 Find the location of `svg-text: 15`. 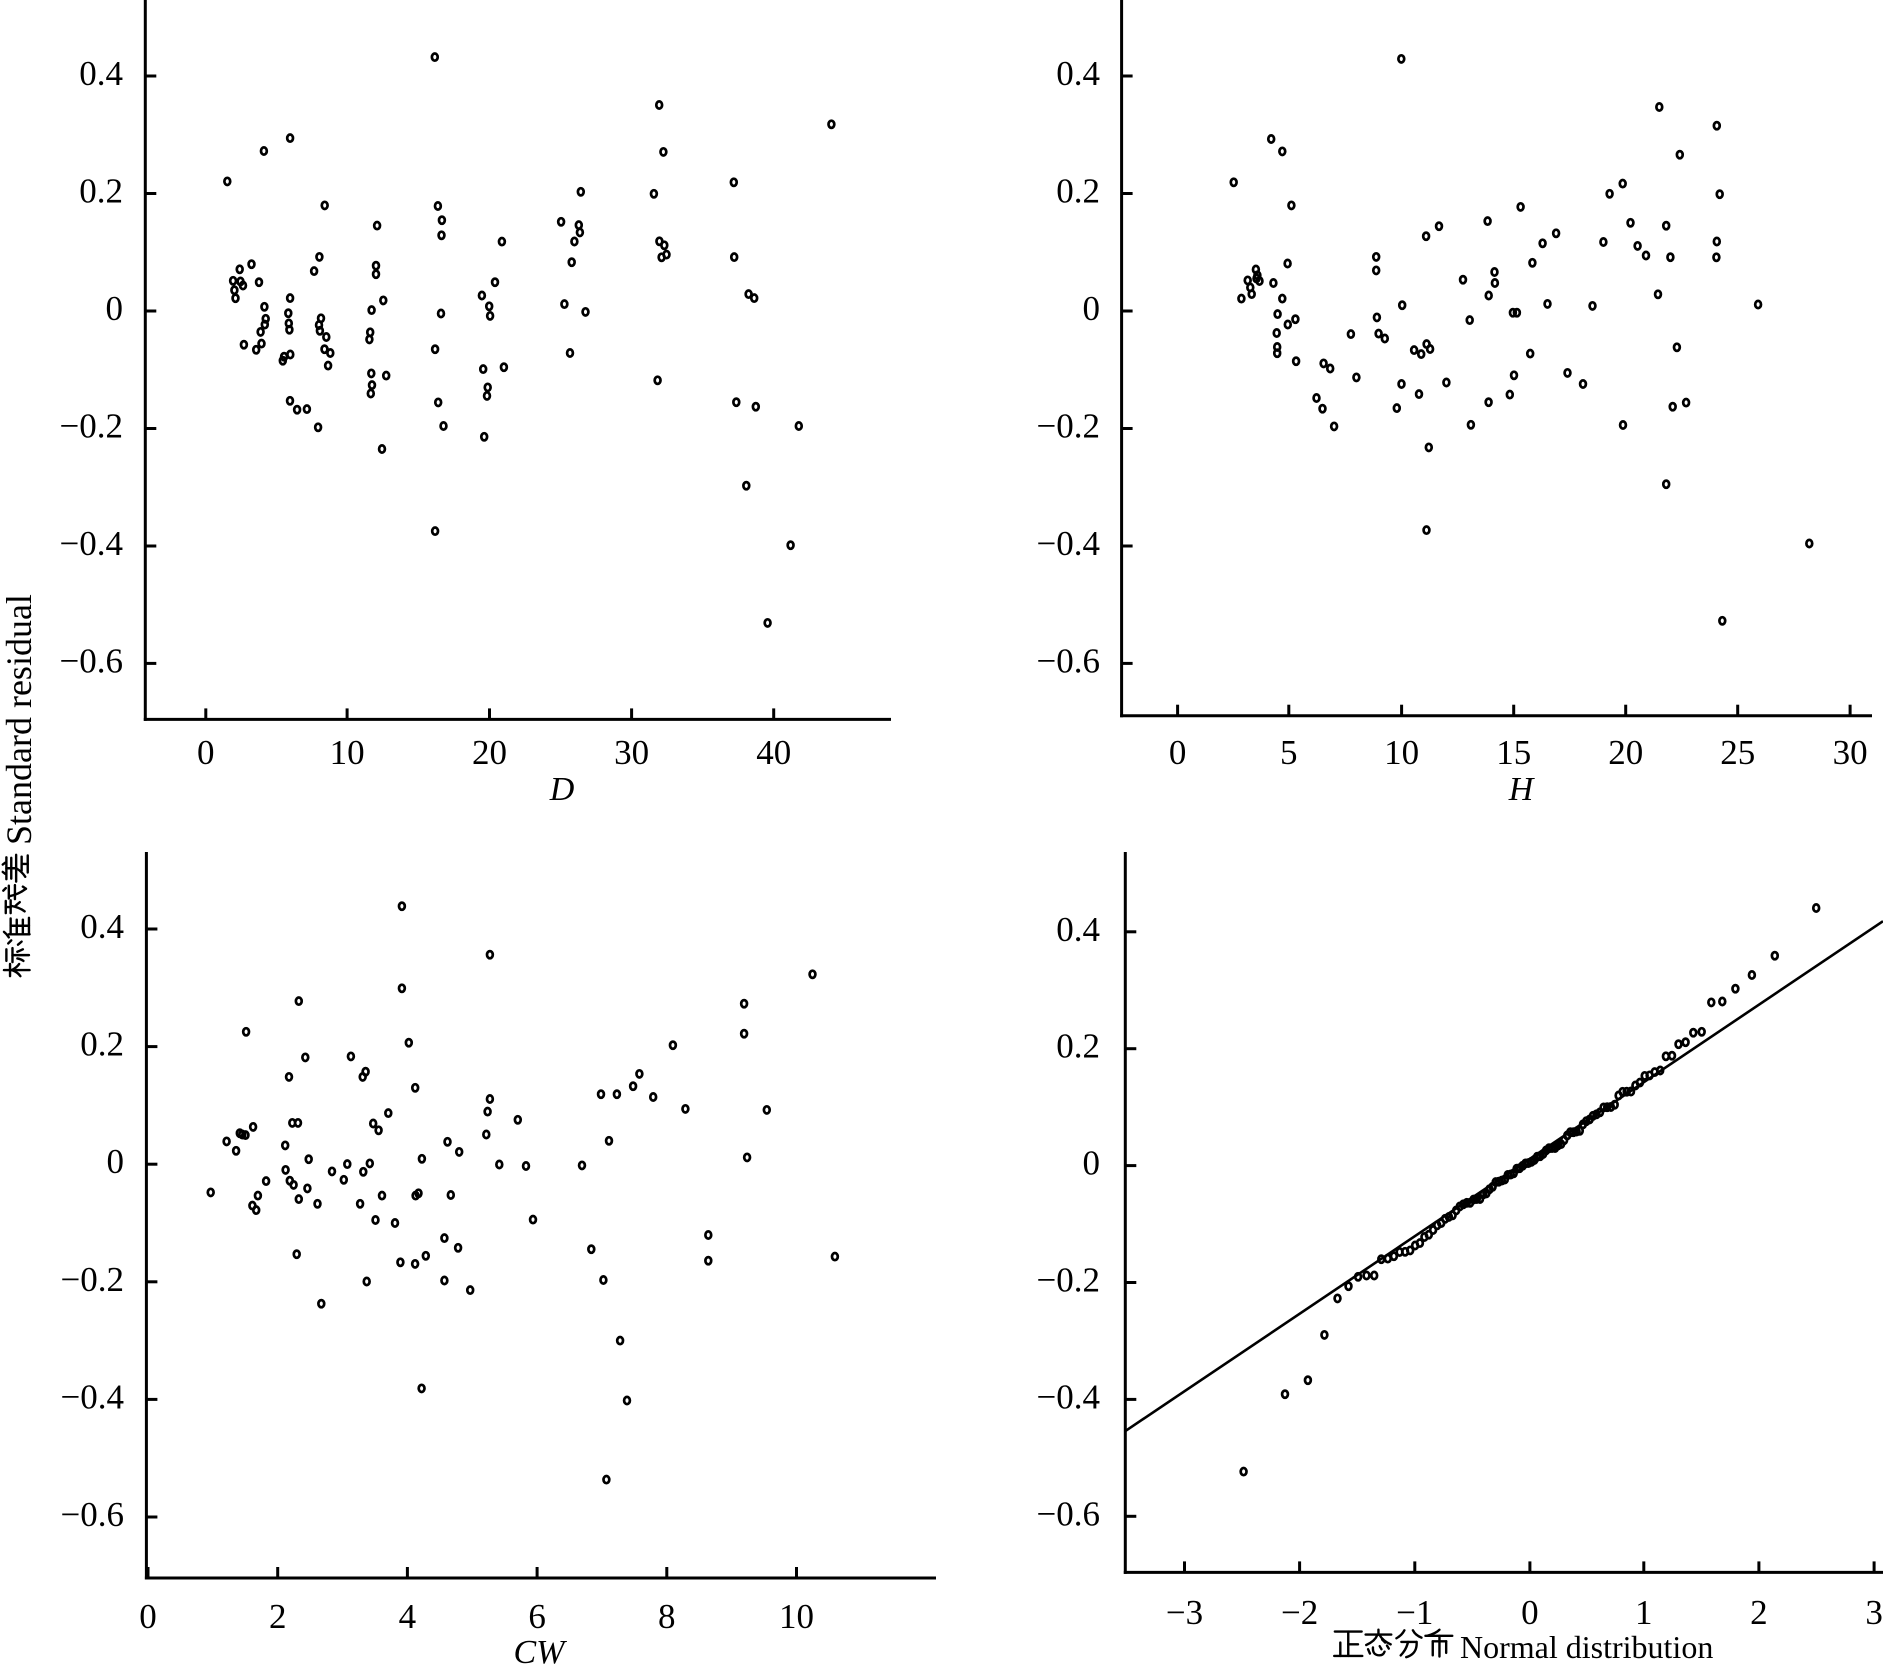

svg-text: 15 is located at coordinates (1513, 752).